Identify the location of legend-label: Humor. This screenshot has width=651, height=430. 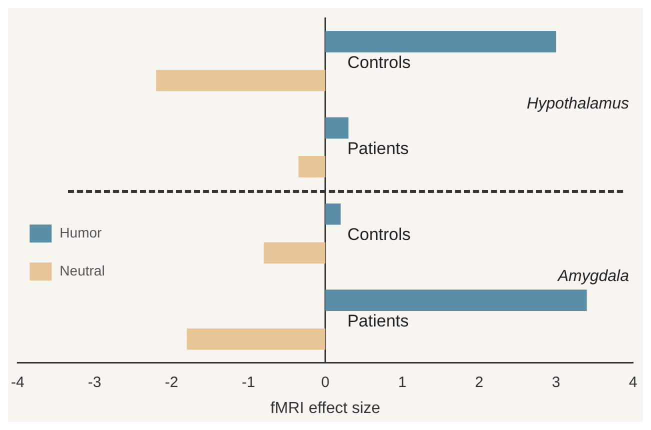
(81, 232).